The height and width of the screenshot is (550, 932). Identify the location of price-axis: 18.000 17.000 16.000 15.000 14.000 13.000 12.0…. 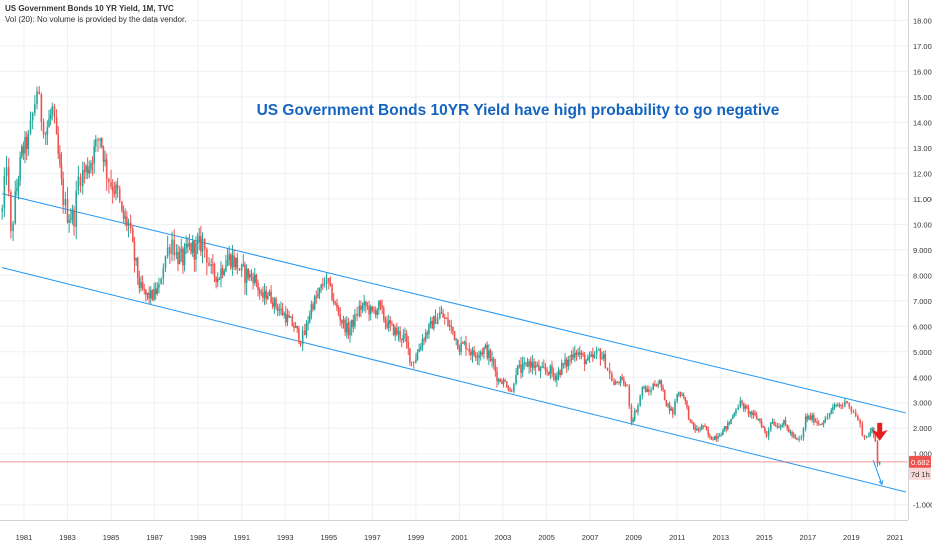
(920, 275).